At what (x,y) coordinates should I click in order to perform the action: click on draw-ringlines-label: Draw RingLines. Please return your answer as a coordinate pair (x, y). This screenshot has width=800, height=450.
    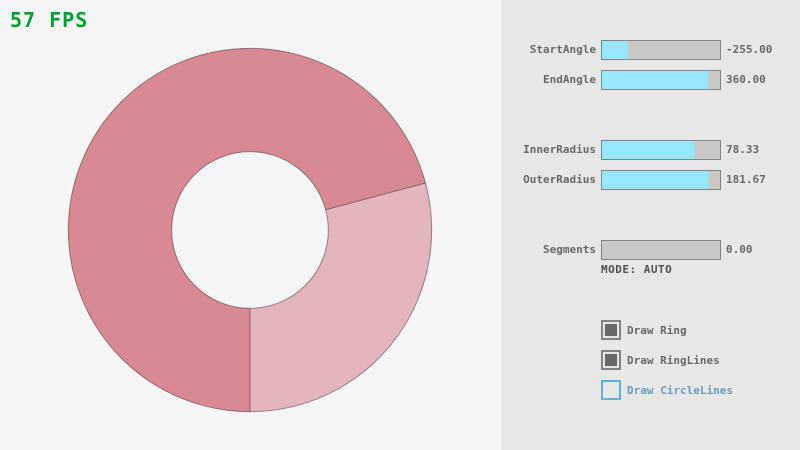
    Looking at the image, I should click on (673, 360).